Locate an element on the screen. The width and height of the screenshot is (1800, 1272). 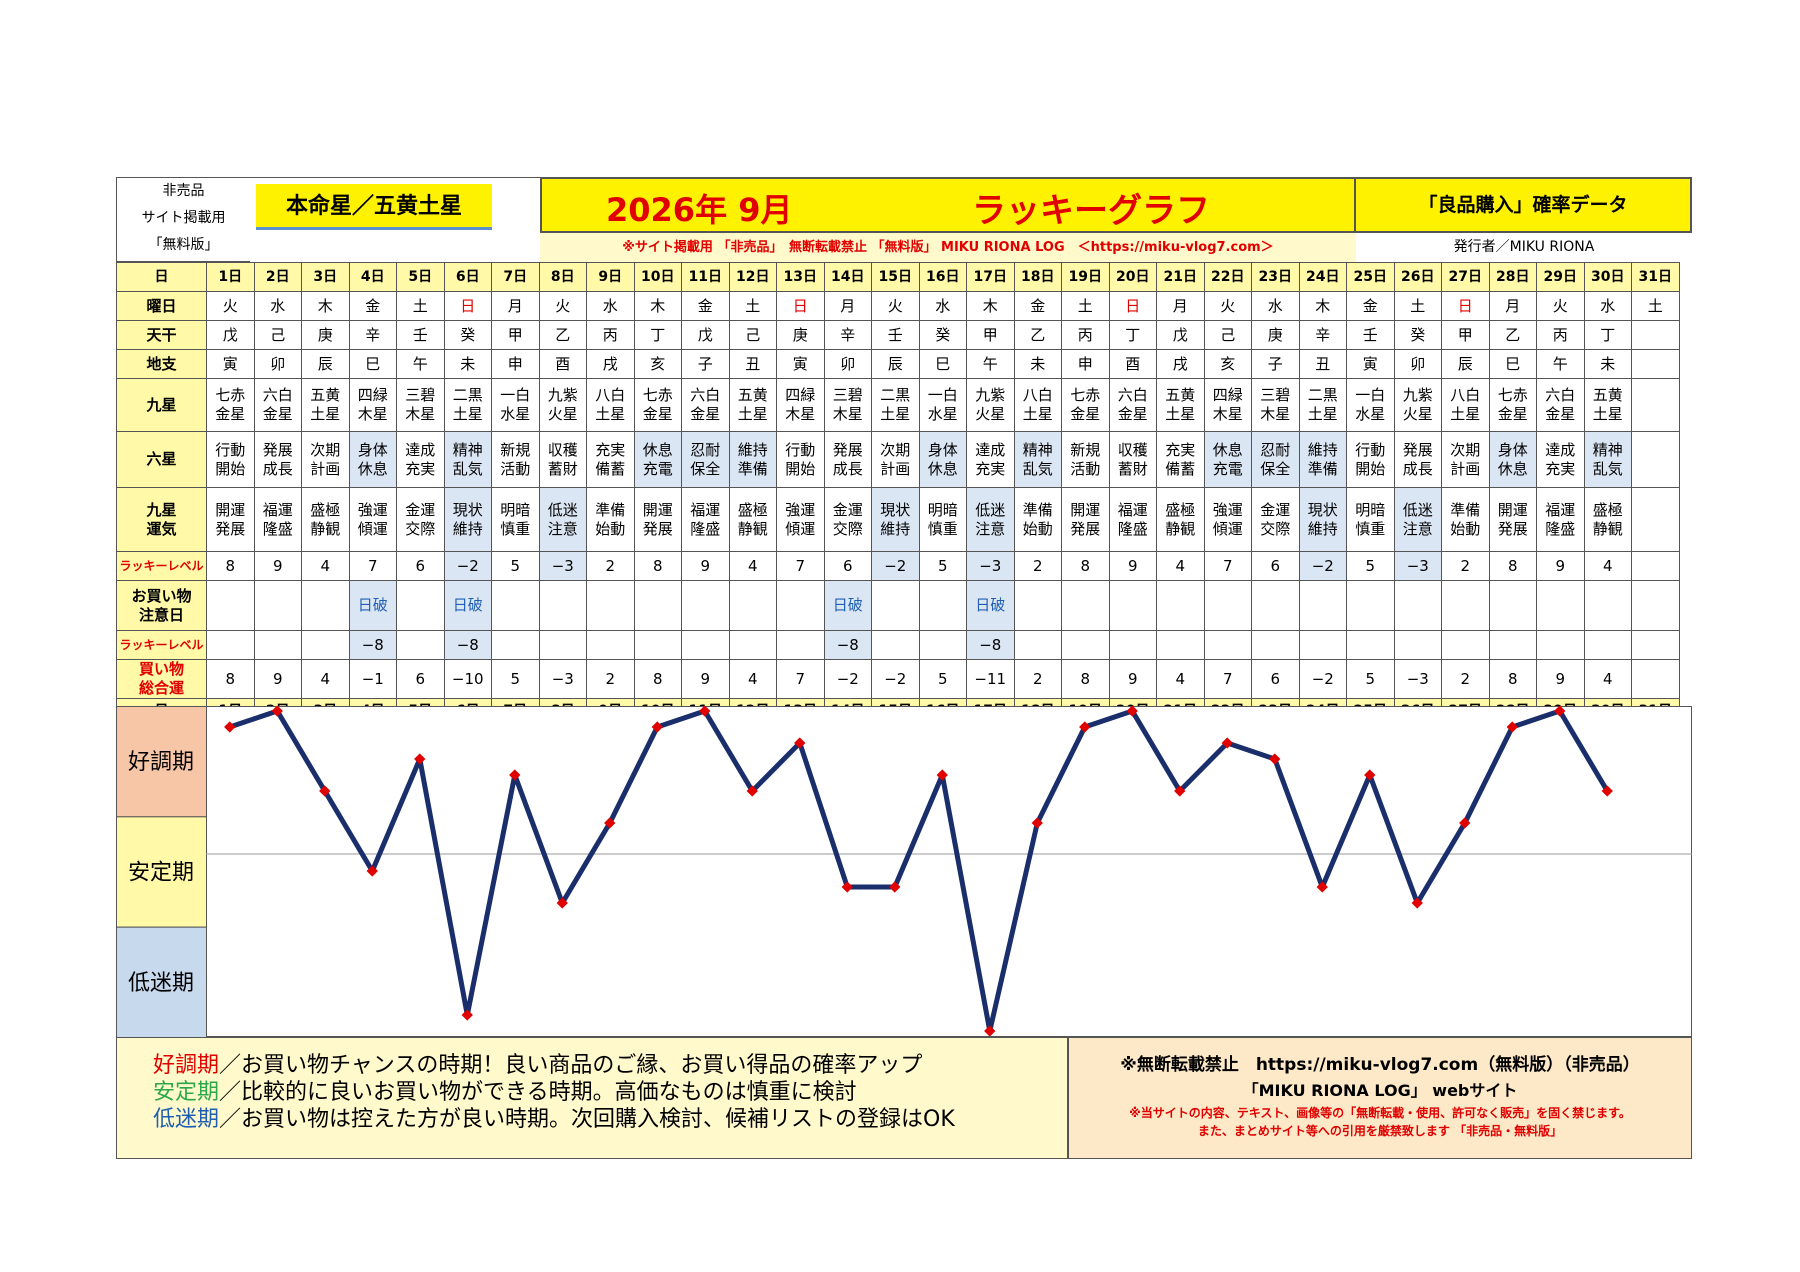
rokusei-cell: 発展 成長 is located at coordinates (1417, 459).